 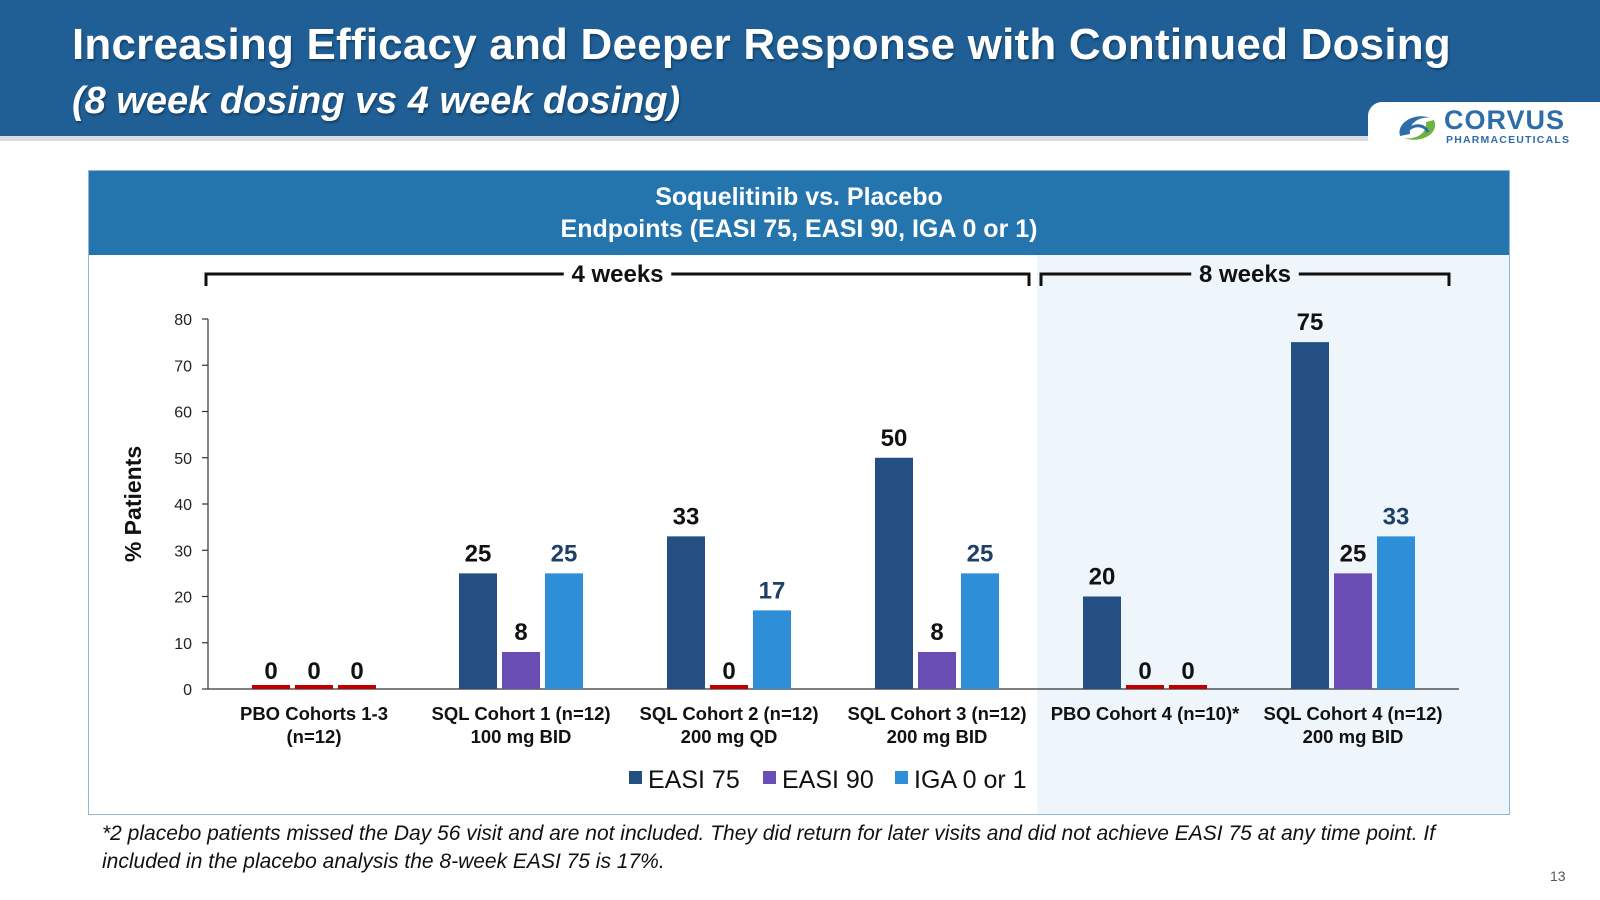 What do you see at coordinates (183, 598) in the screenshot?
I see `y-tick-label: 20` at bounding box center [183, 598].